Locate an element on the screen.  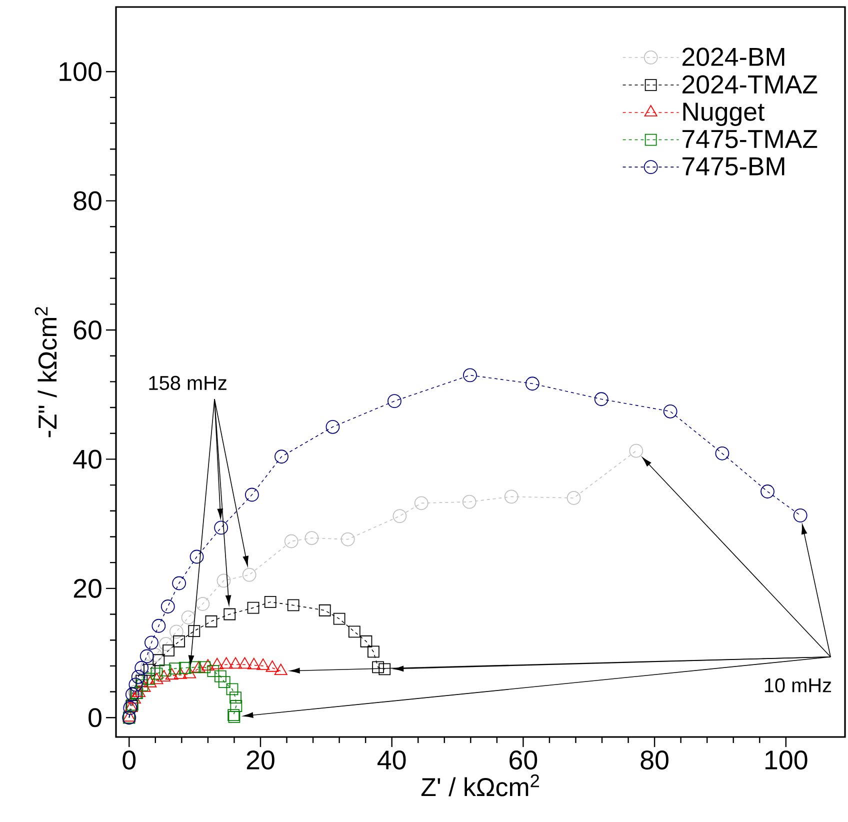
y-axis-title: -Z" / kΩcm$^{2}$ is located at coordinates (45, 372).